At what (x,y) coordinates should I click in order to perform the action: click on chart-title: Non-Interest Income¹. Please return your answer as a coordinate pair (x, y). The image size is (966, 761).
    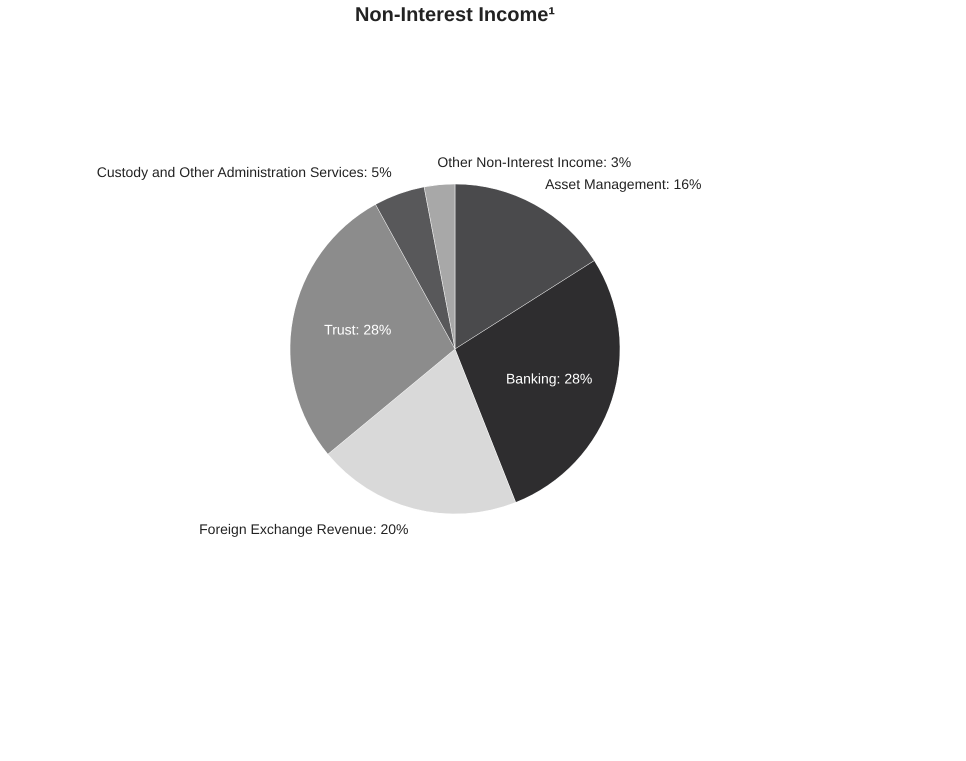
    Looking at the image, I should click on (455, 15).